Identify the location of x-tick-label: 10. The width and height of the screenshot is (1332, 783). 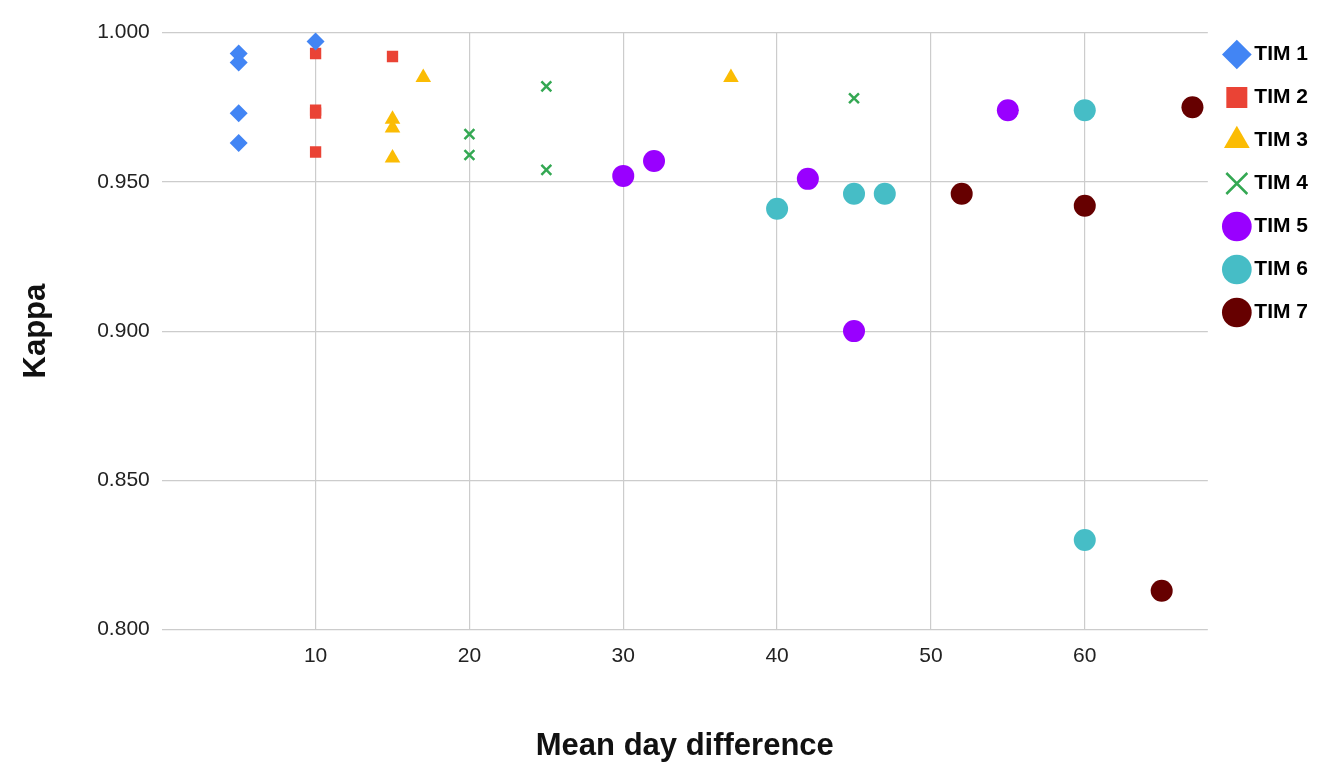
(315, 654).